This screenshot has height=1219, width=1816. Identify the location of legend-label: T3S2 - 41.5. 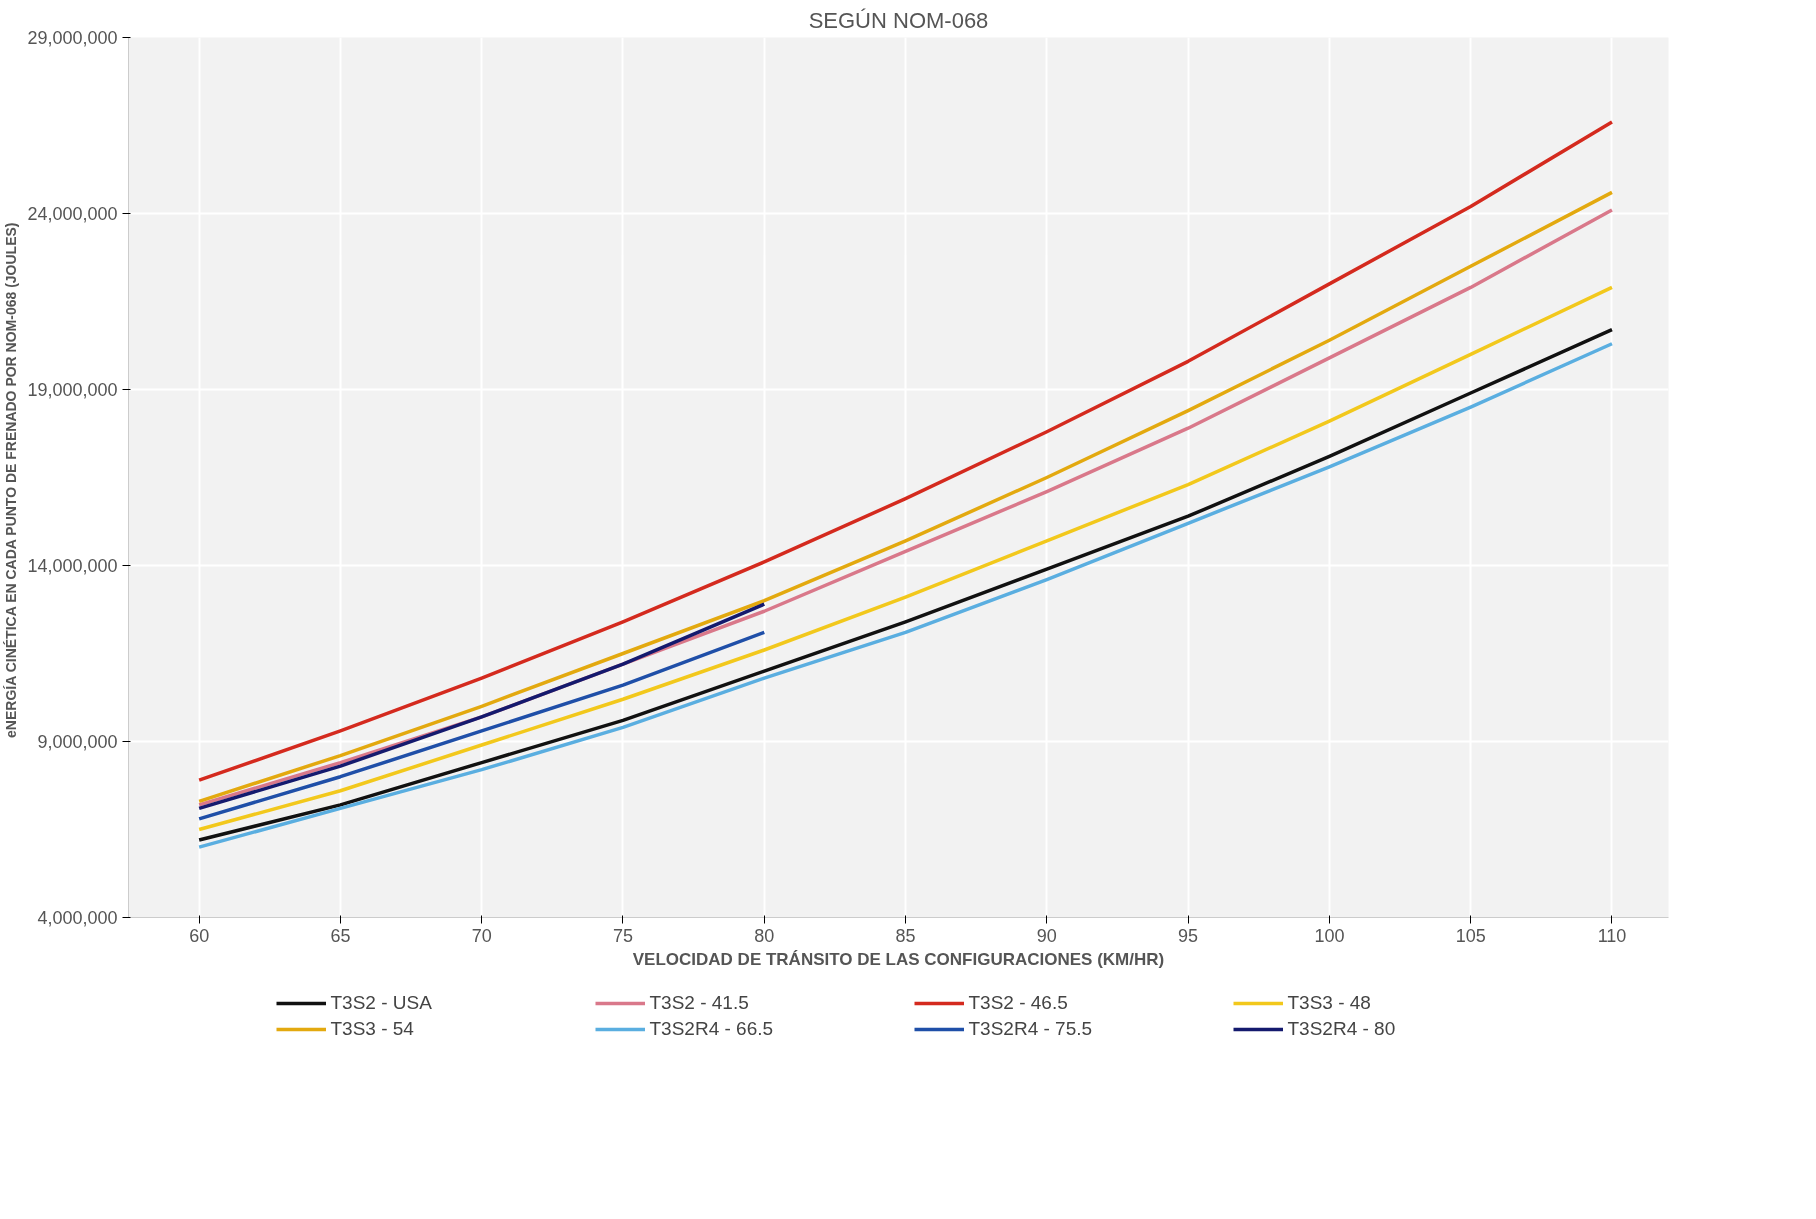
(699, 1003).